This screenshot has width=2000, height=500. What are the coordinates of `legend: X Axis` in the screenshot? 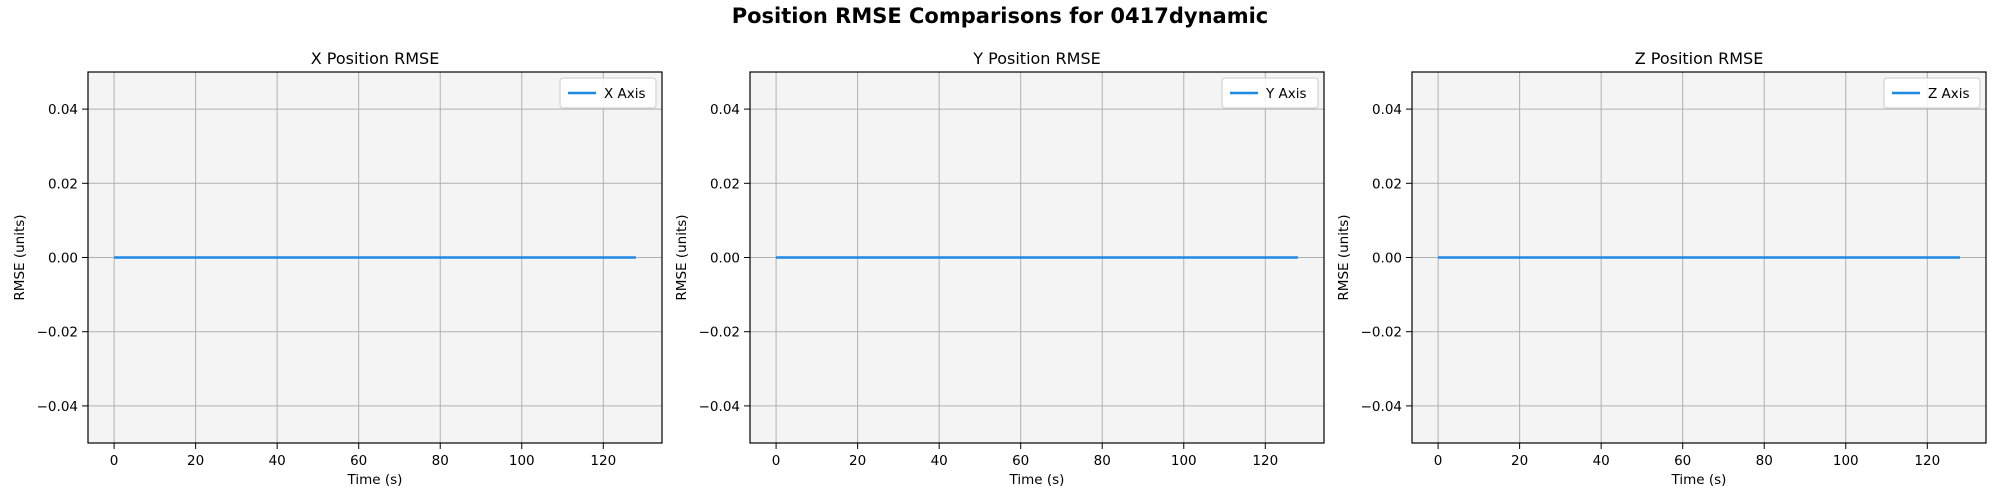 It's located at (608, 93).